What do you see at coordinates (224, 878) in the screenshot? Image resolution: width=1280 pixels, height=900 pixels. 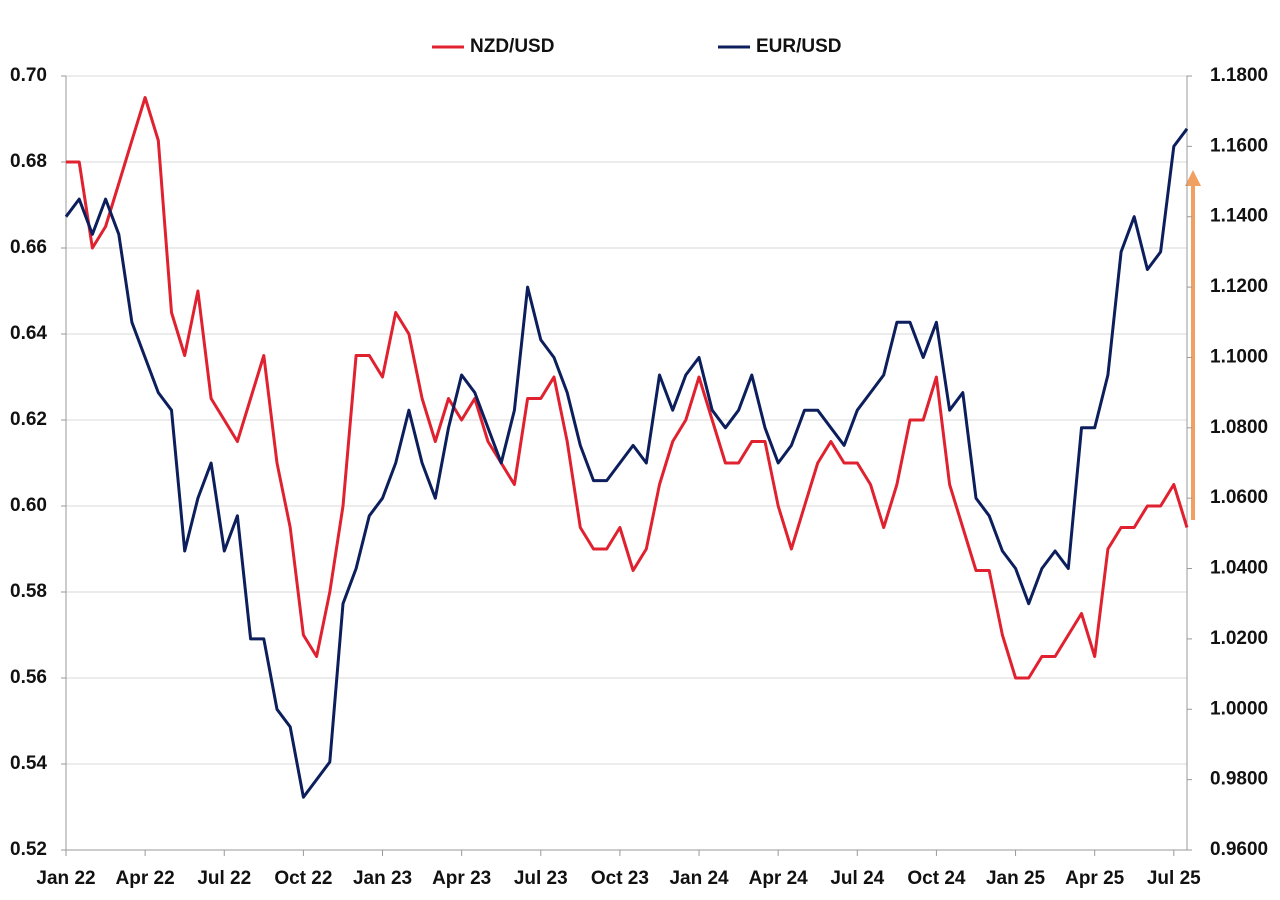 I see `x-tick-label: Jul 22` at bounding box center [224, 878].